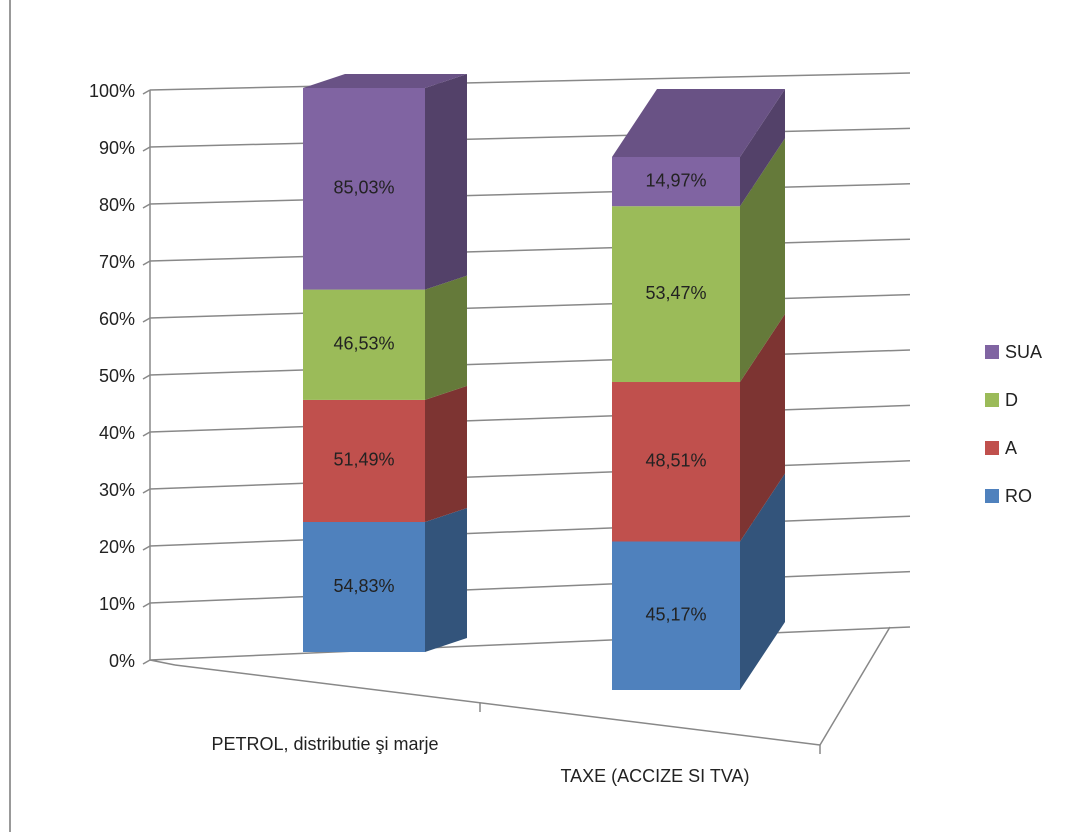  Describe the element at coordinates (324, 744) in the screenshot. I see `x-tick-label: PETROL, distributie şi marje` at that location.